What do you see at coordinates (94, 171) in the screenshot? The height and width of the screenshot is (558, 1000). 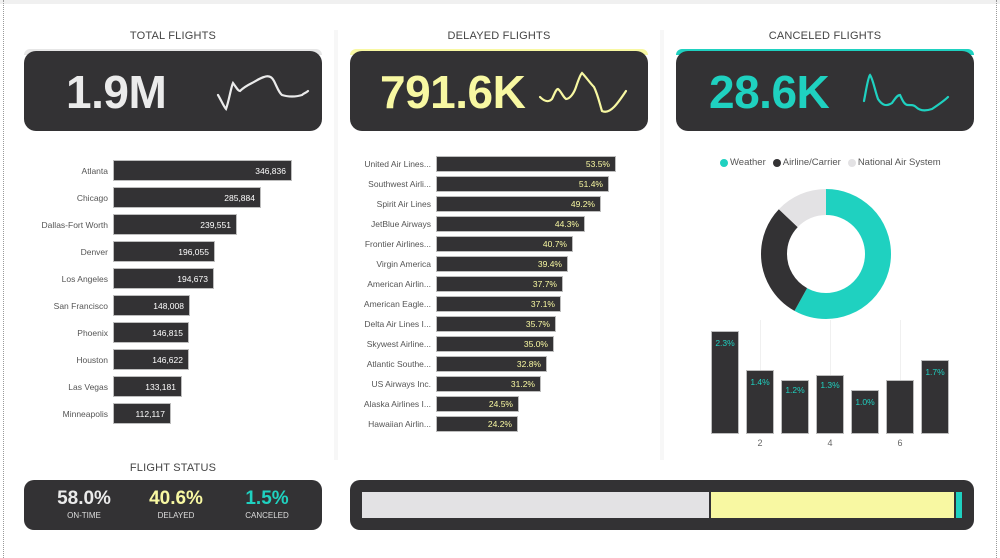 I see `city-label: Atlanta` at bounding box center [94, 171].